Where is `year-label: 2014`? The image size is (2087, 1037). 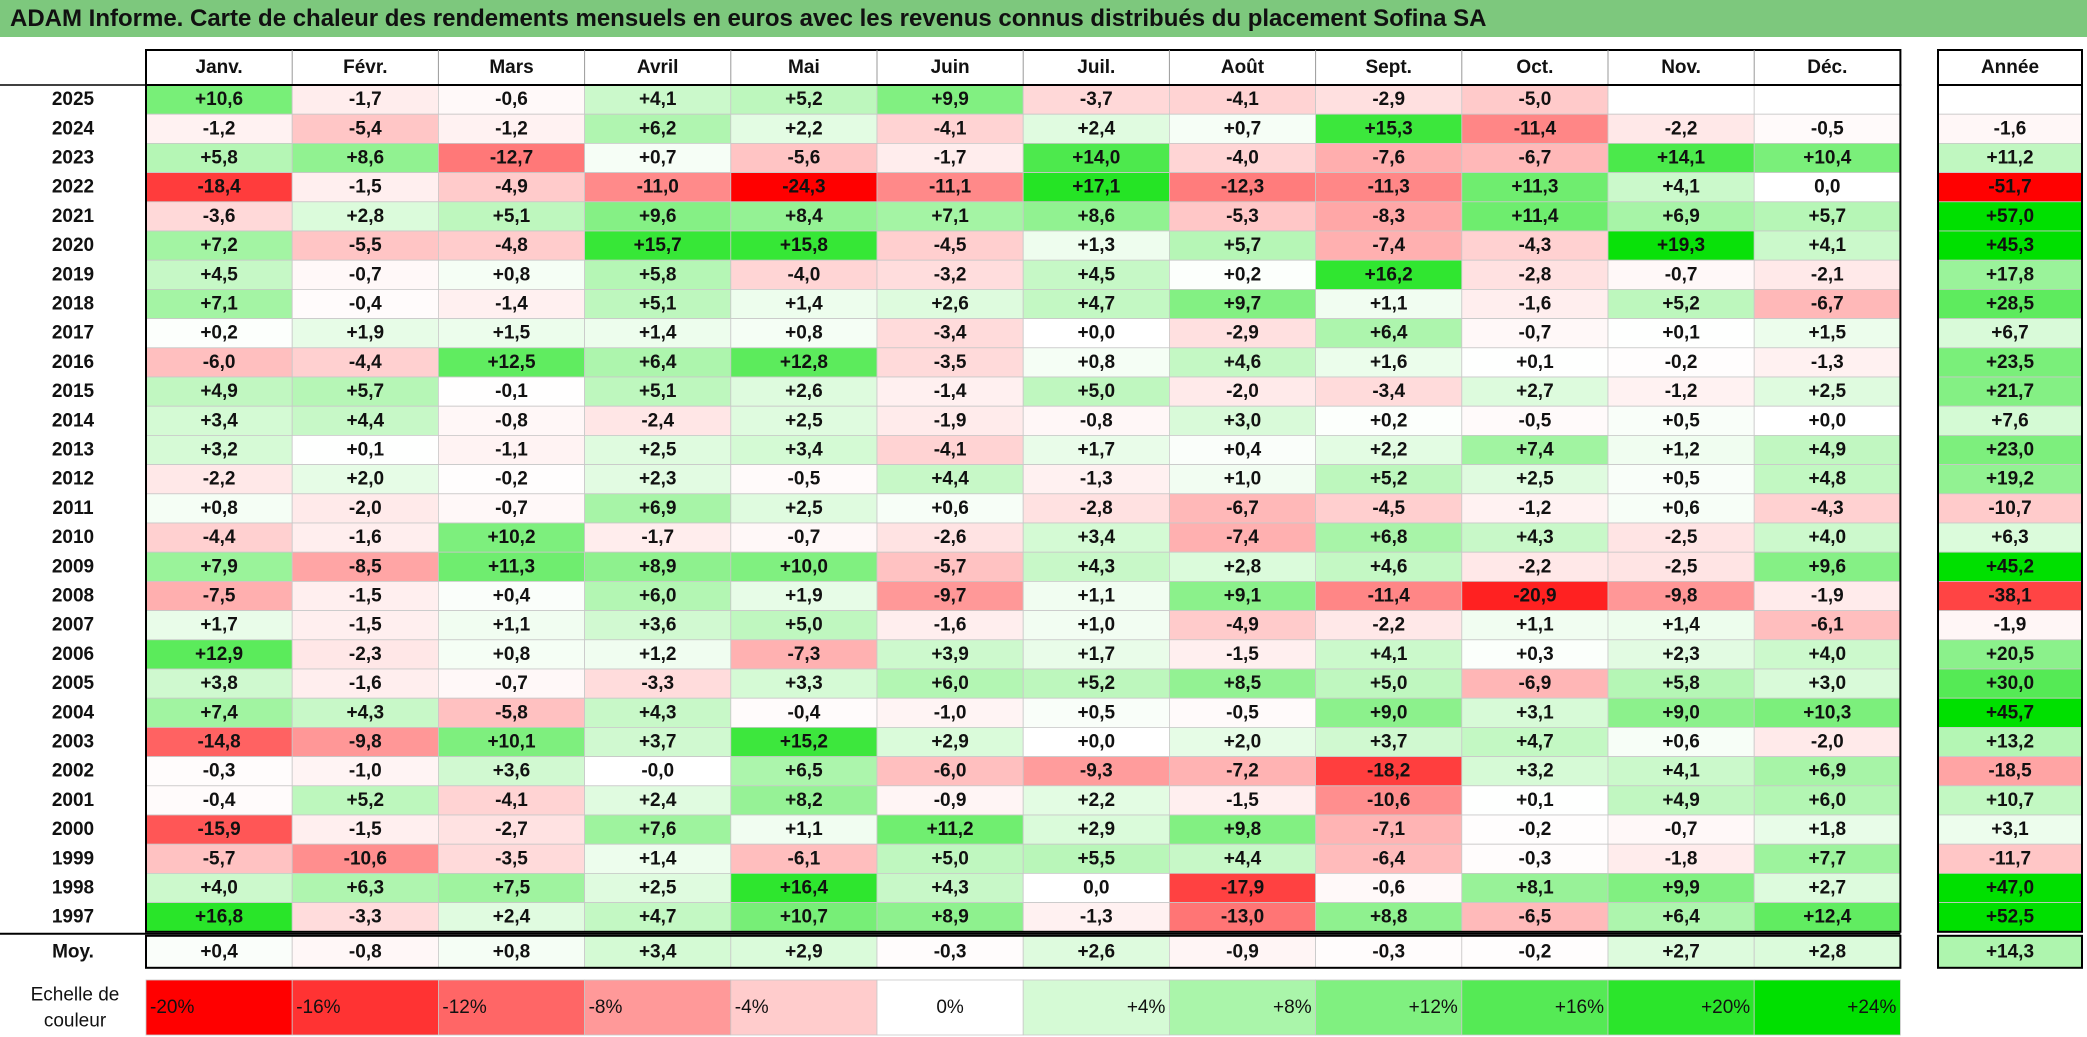 year-label: 2014 is located at coordinates (73, 420).